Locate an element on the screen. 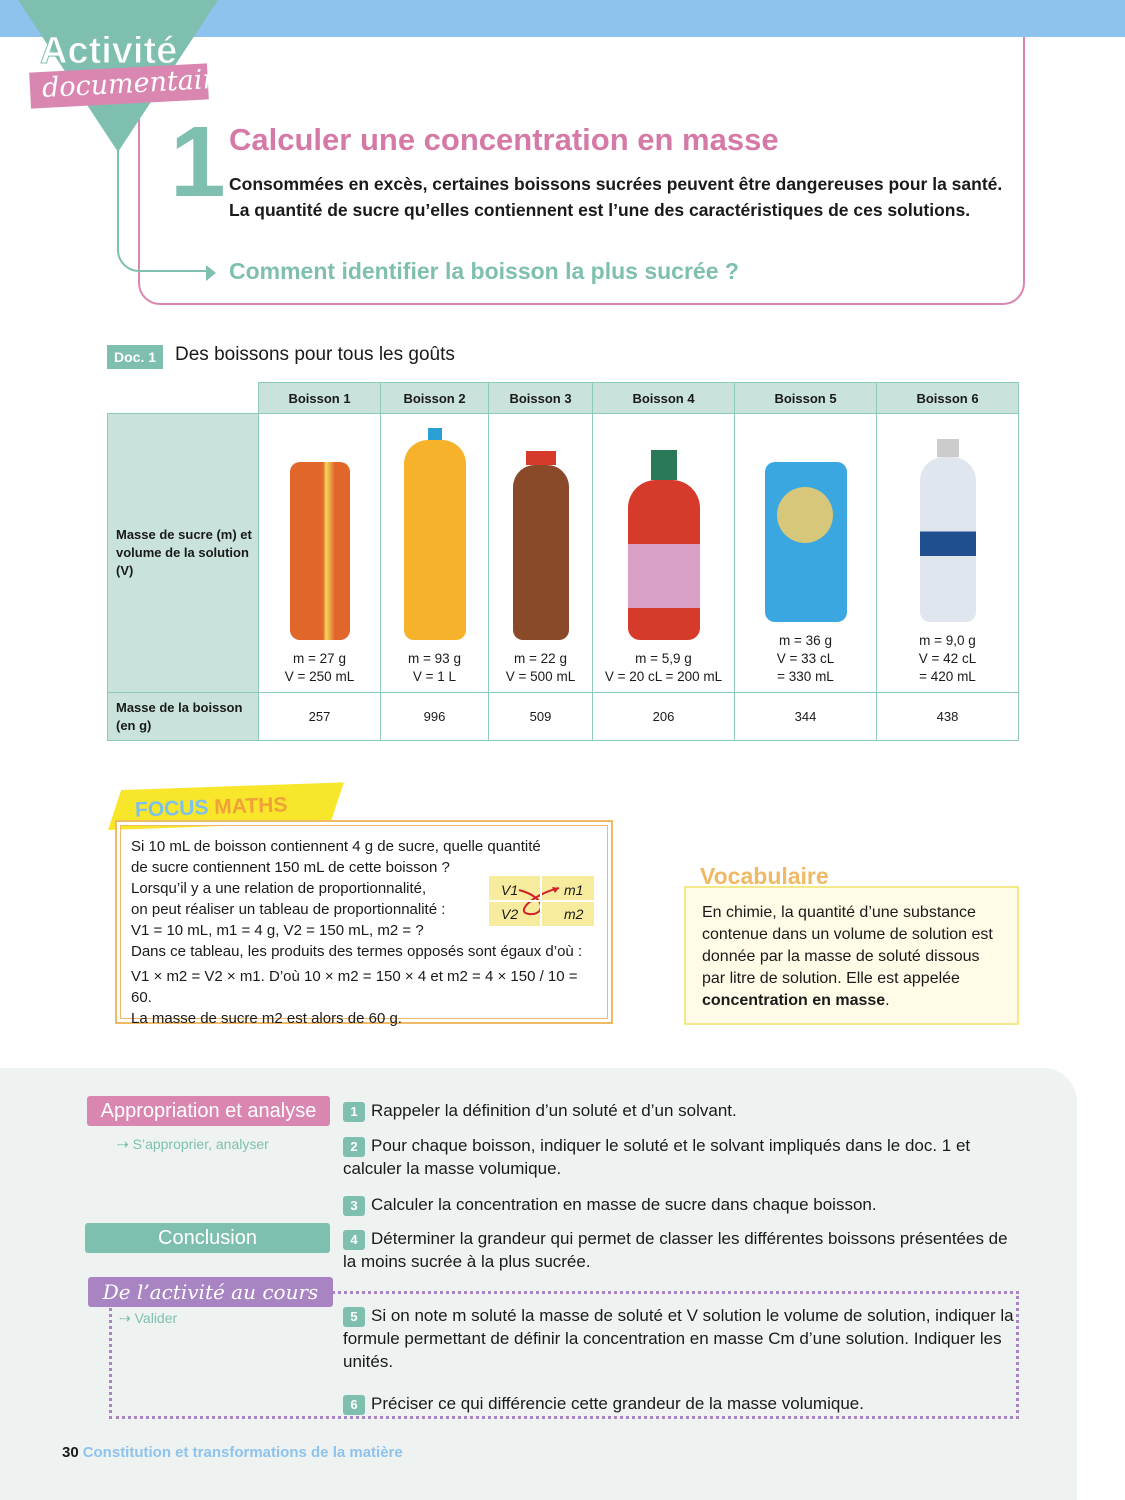 This screenshot has width=1125, height=1500. drink-header: Boisson 1 is located at coordinates (319, 398).